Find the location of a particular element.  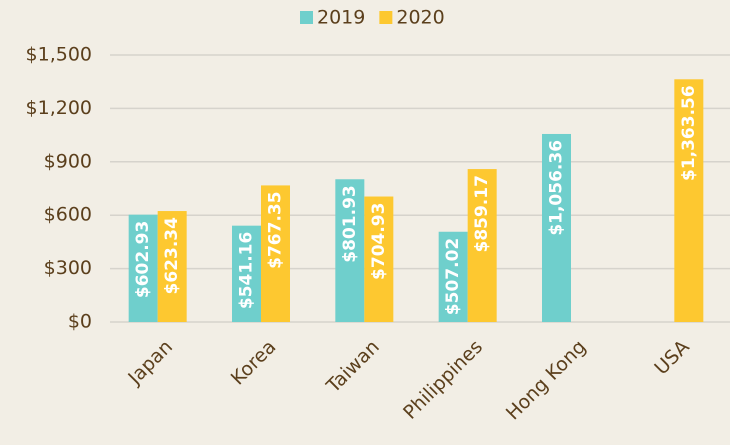

value-label: $1,056.36 is located at coordinates (557, 188).